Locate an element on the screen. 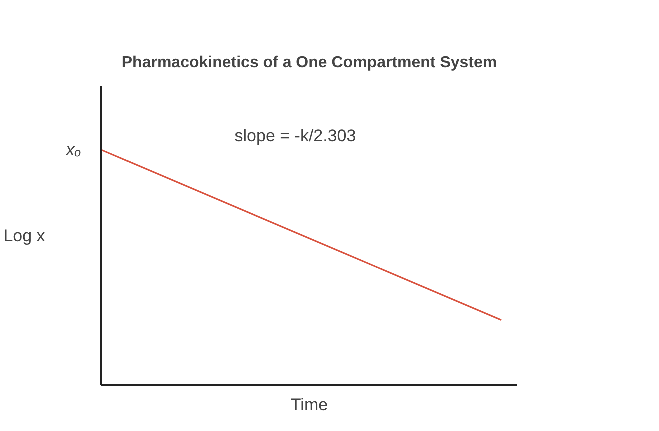  y-axis-title: Log x is located at coordinates (25, 236).